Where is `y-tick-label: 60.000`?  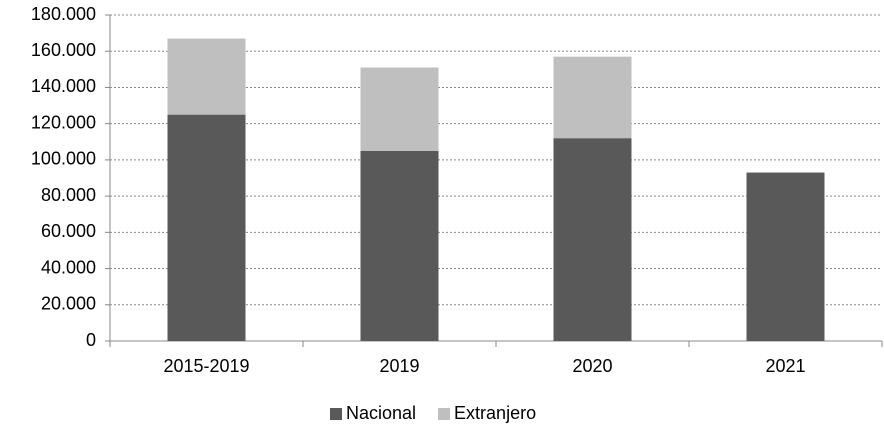
y-tick-label: 60.000 is located at coordinates (68, 231).